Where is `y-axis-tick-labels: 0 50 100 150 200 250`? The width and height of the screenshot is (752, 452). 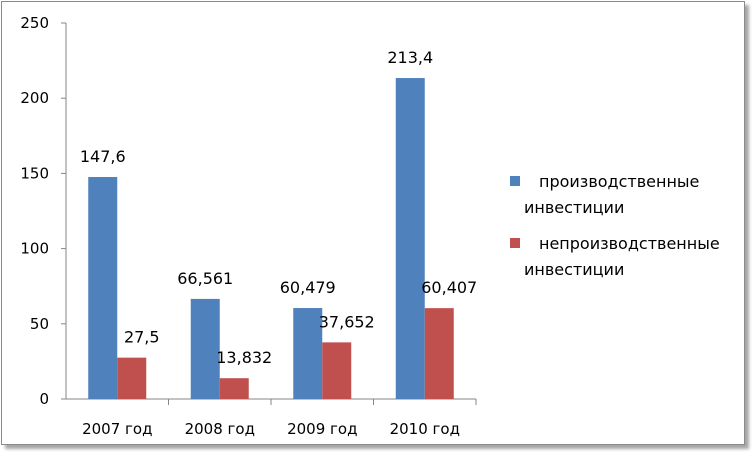 y-axis-tick-labels: 0 50 100 150 200 250 is located at coordinates (34, 211).